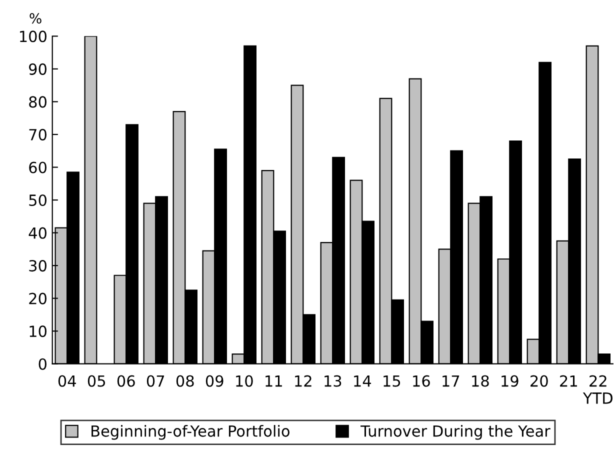  What do you see at coordinates (244, 381) in the screenshot?
I see `x-tick-label: 10` at bounding box center [244, 381].